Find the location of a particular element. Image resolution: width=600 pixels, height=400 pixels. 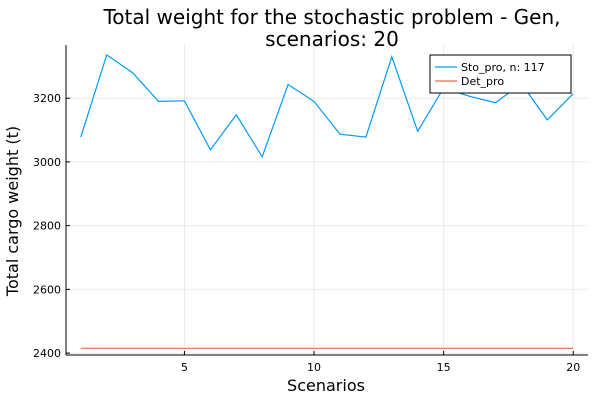

legend-label: Det_pro is located at coordinates (482, 81).